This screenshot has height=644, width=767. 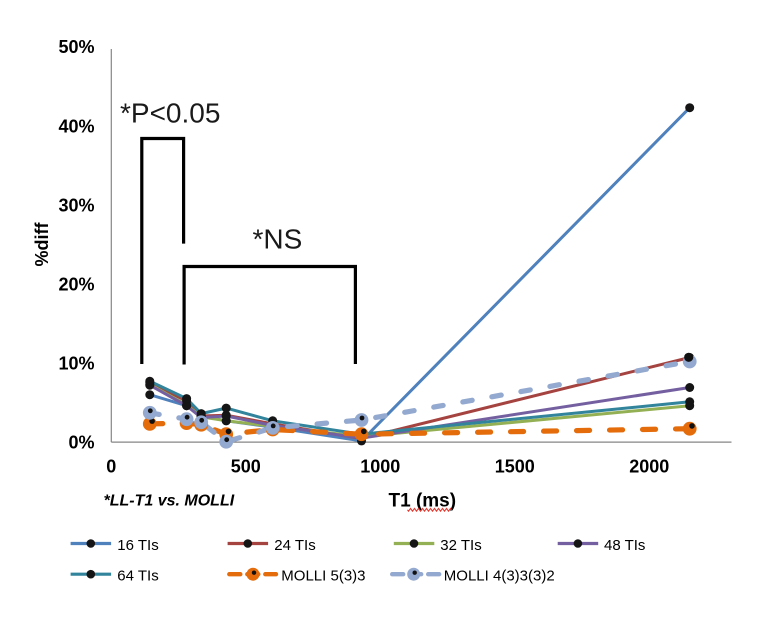 What do you see at coordinates (42, 244) in the screenshot?
I see `svg-text: %diff` at bounding box center [42, 244].